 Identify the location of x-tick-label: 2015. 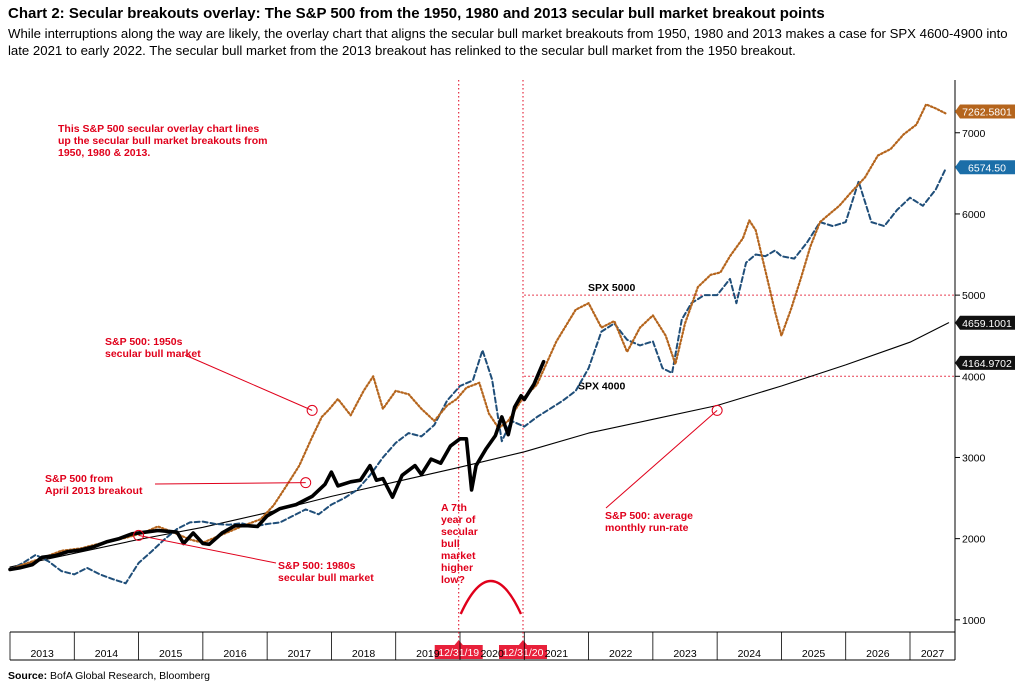
(171, 654).